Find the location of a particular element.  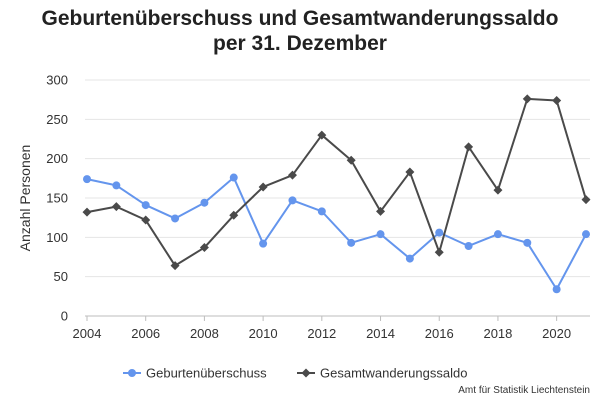

x-tick-label-2020: 2020 is located at coordinates (556, 333).